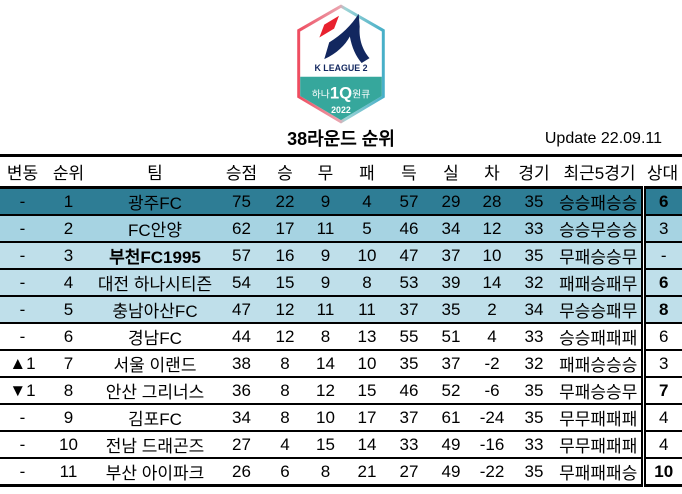  I want to click on col-games: 경기, so click(534, 172).